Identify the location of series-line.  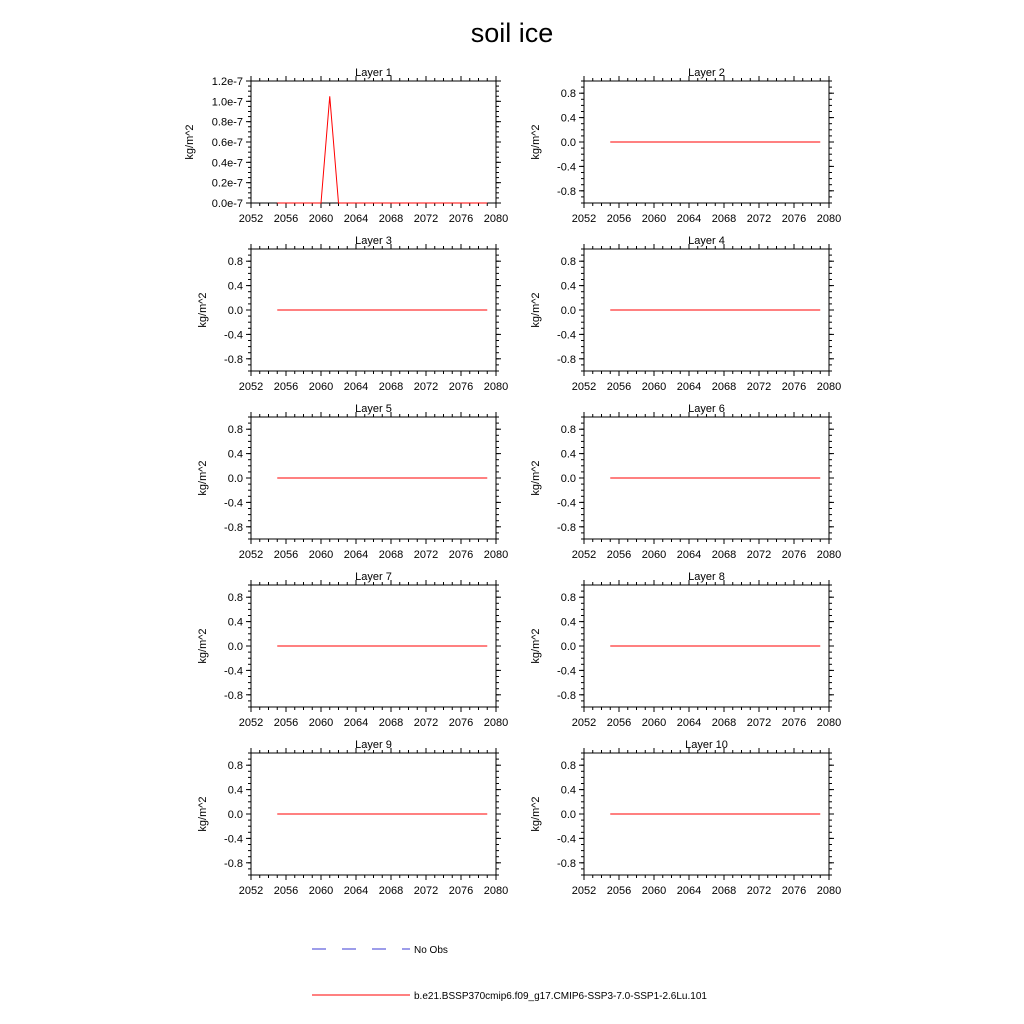
(382, 150).